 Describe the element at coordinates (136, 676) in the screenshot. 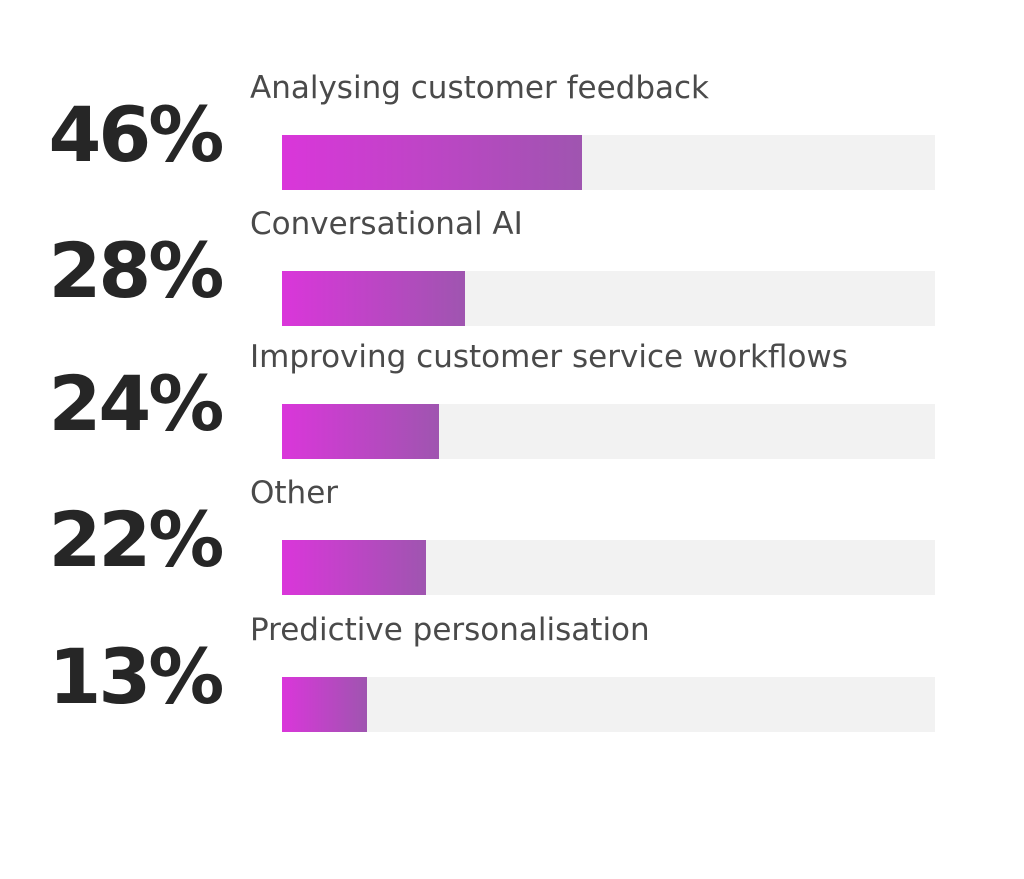

I see `value-label: 13%` at that location.